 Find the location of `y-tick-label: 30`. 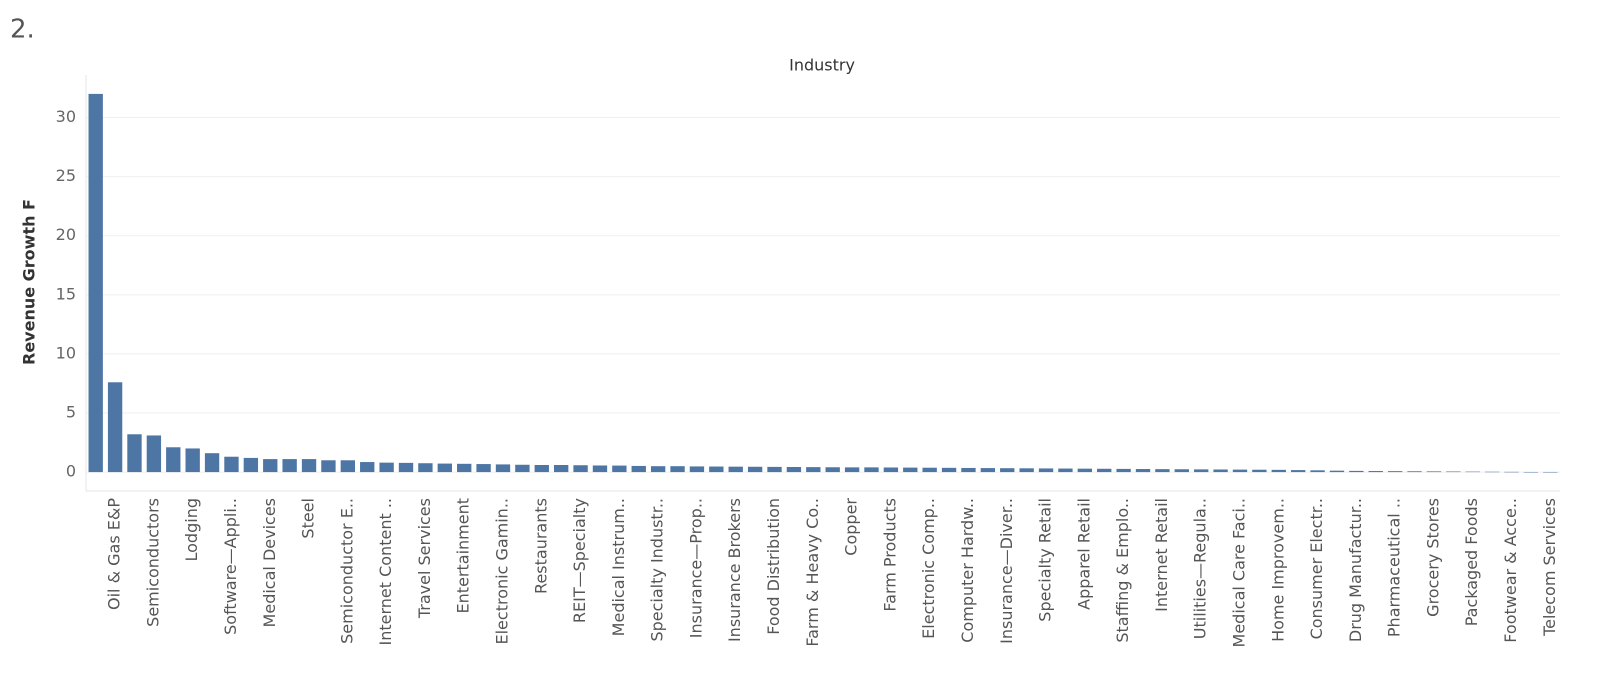

y-tick-label: 30 is located at coordinates (66, 116).